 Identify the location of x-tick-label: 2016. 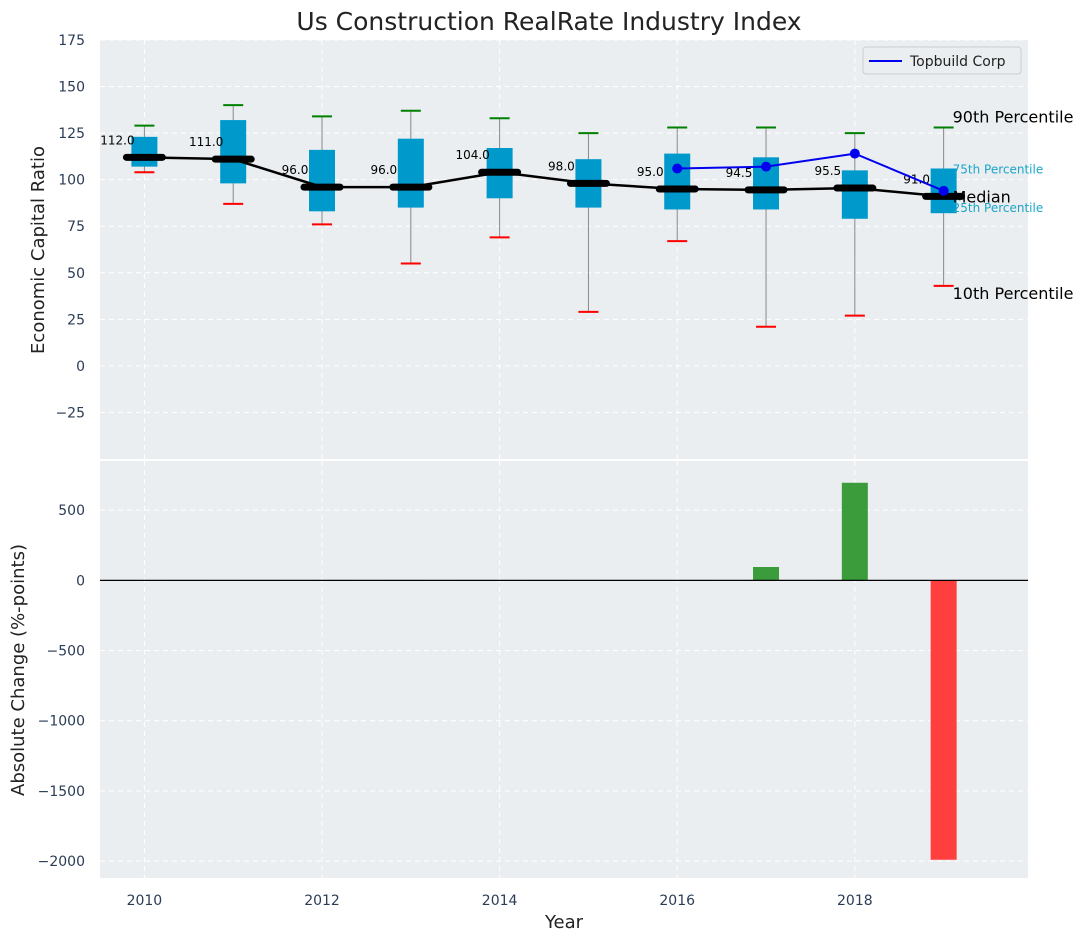
(677, 901).